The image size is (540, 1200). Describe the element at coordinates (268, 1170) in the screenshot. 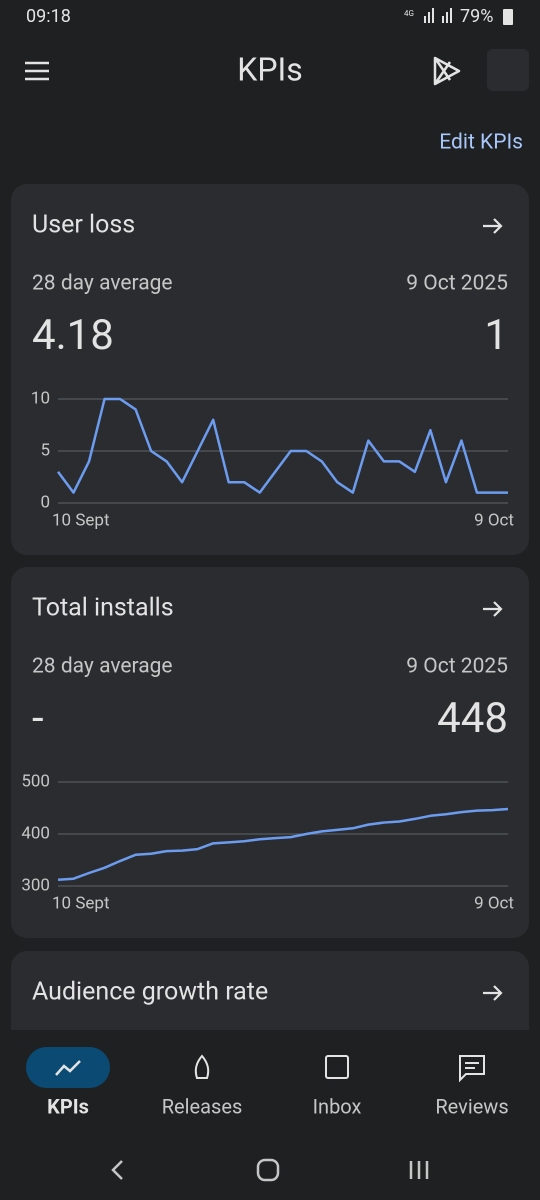

I see `home-button` at that location.